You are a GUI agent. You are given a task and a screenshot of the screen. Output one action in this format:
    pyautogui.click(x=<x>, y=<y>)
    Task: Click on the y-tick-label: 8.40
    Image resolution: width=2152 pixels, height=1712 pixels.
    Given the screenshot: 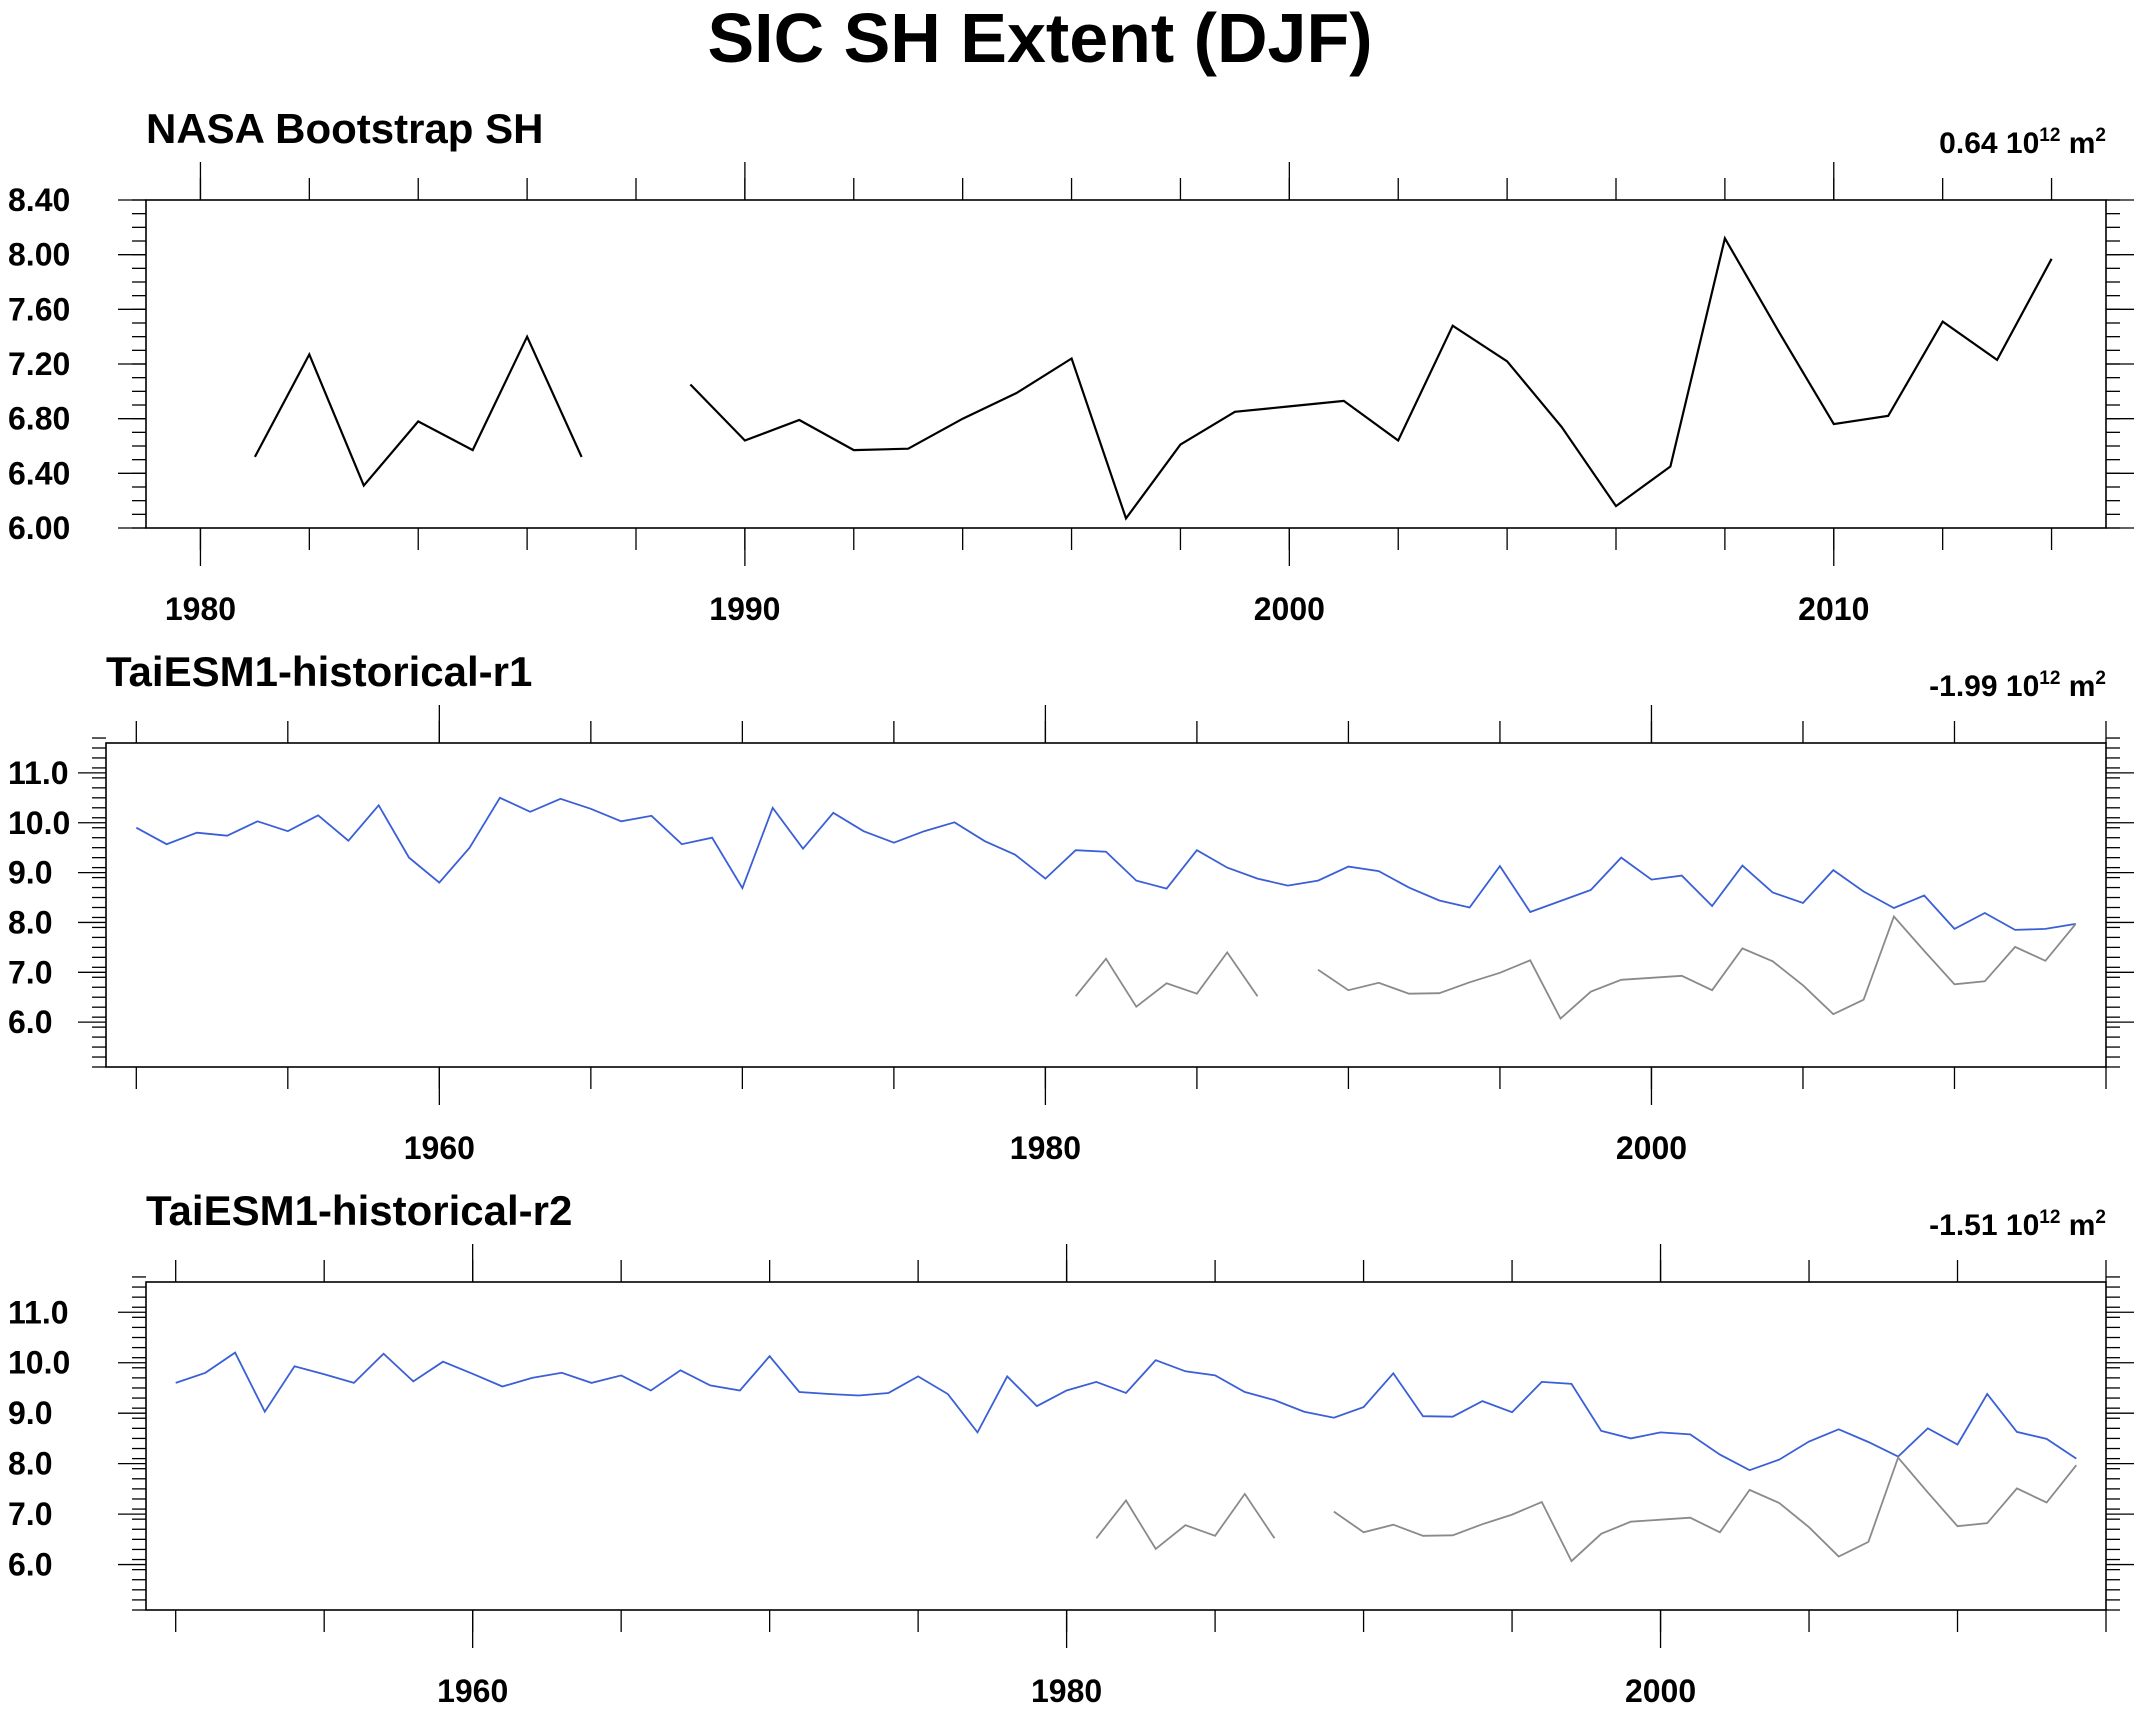 What is the action you would take?
    pyautogui.click(x=39, y=200)
    